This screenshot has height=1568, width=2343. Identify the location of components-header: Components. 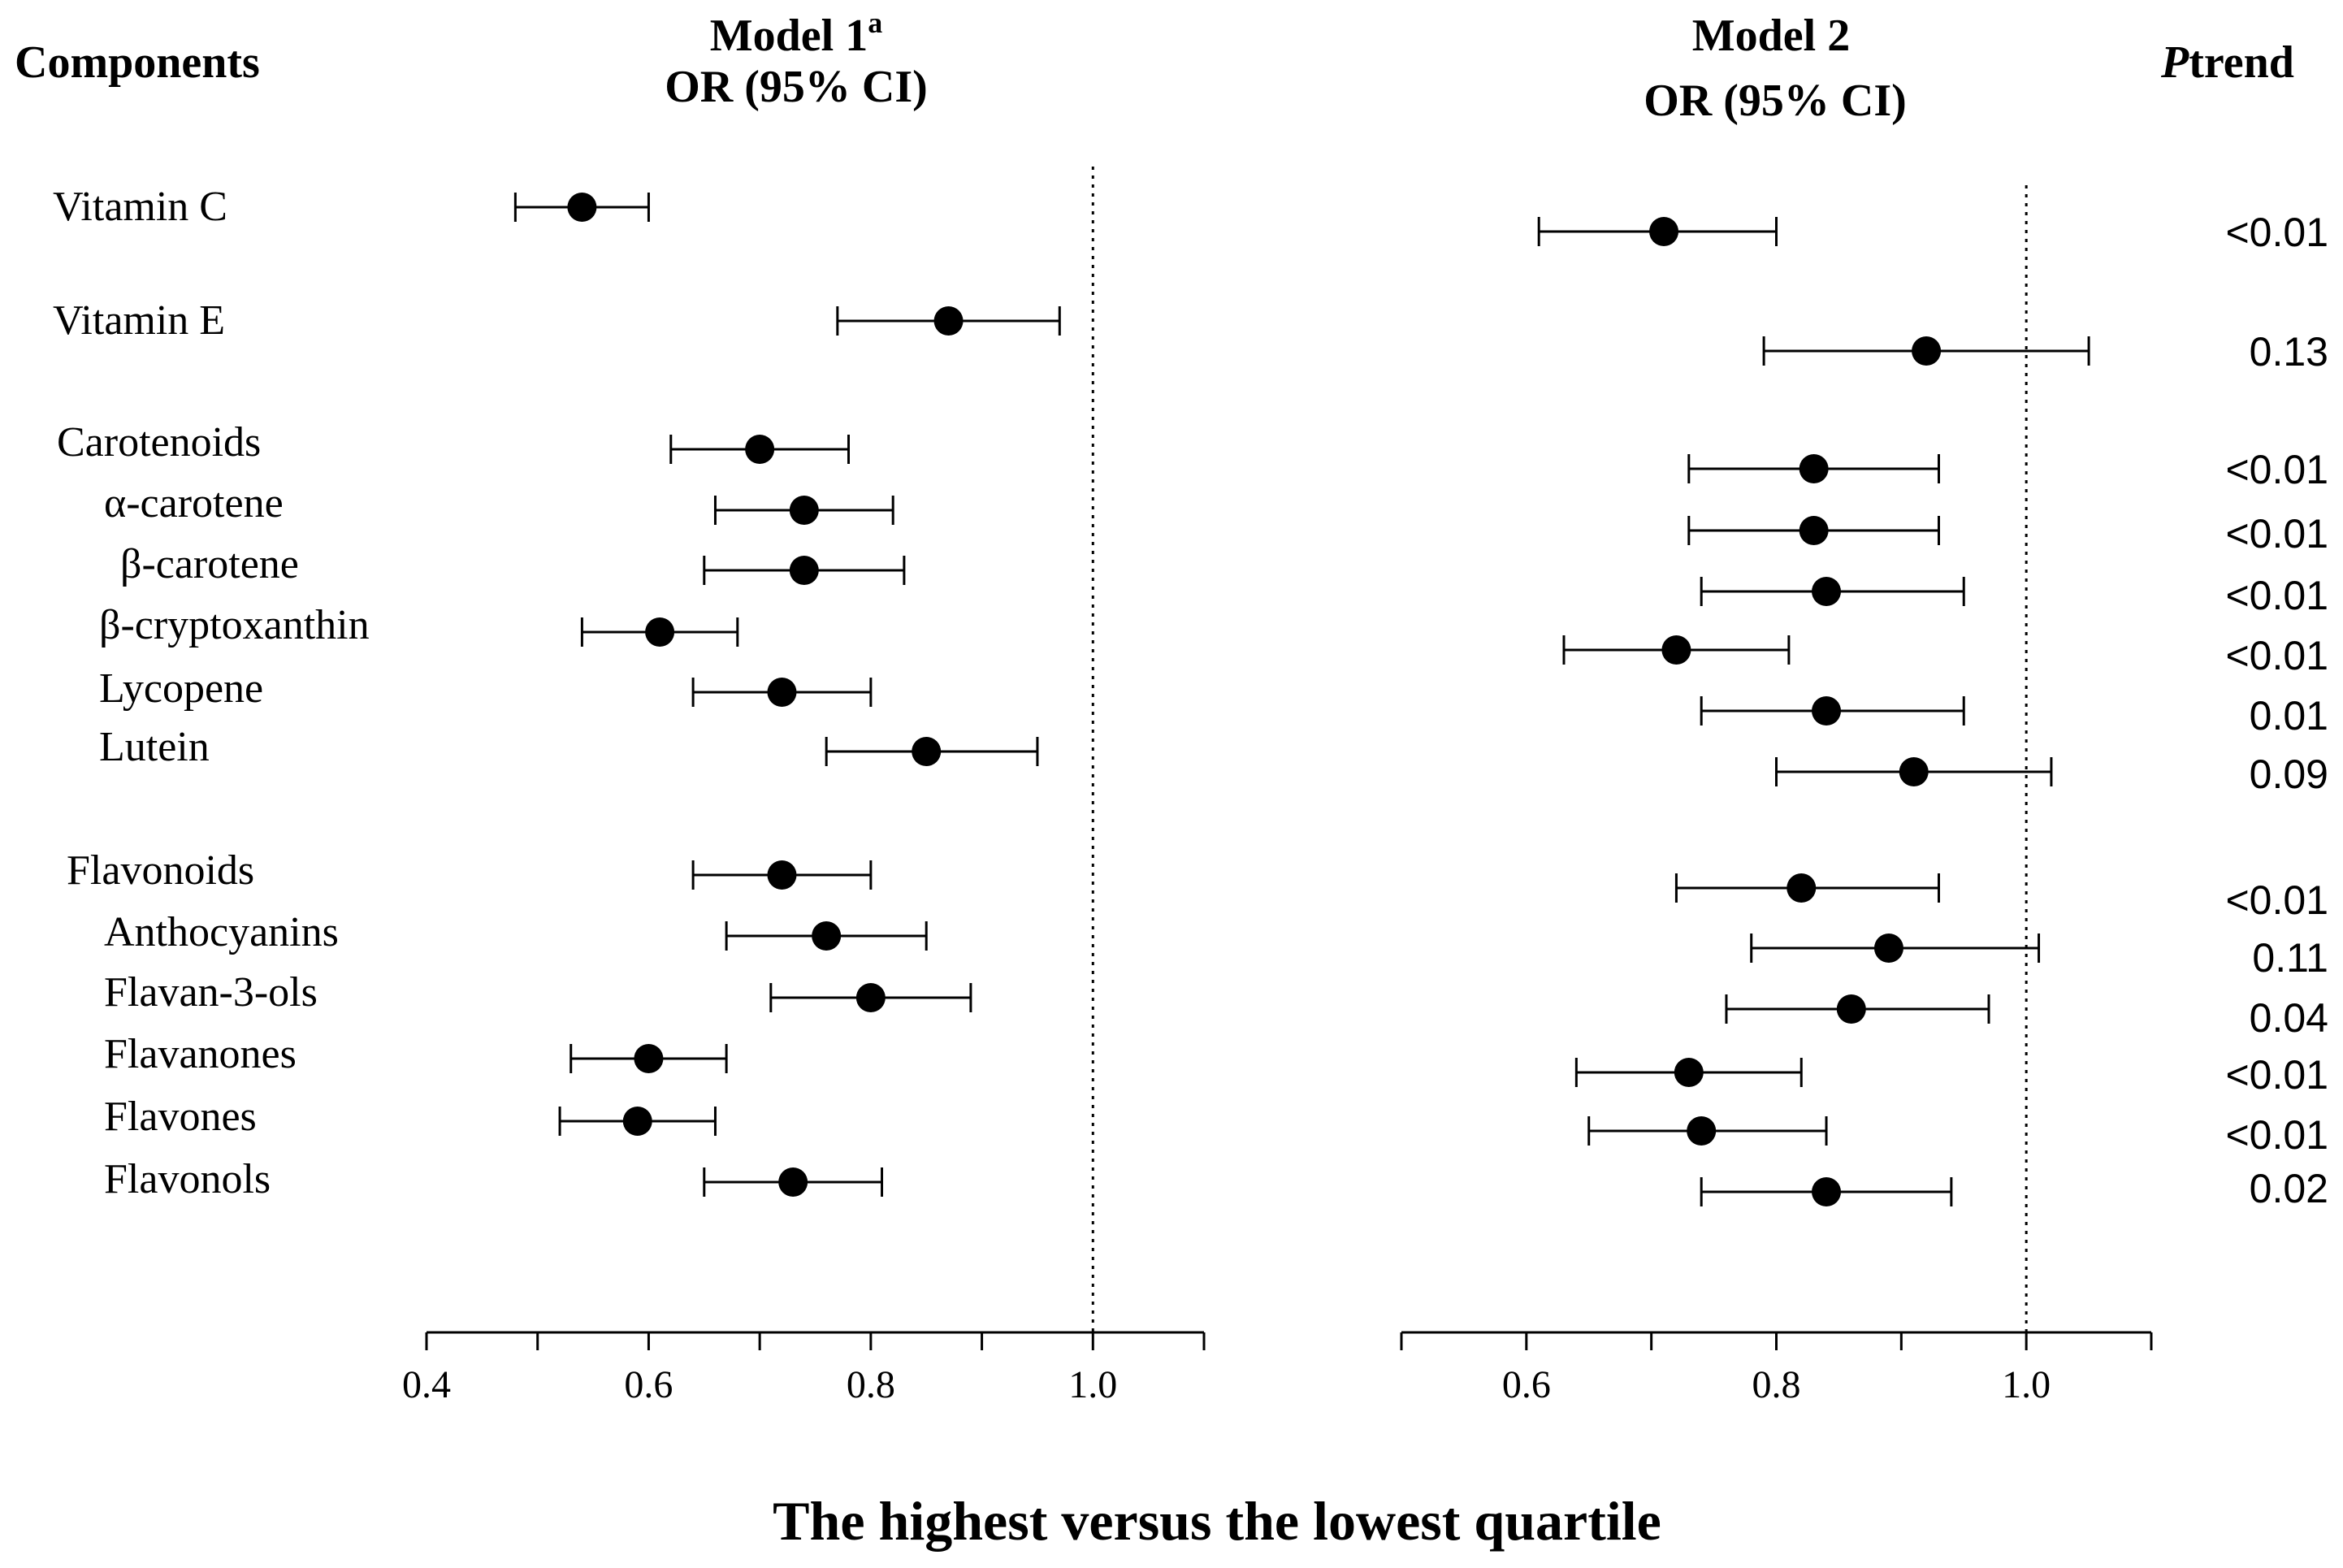
(138, 62).